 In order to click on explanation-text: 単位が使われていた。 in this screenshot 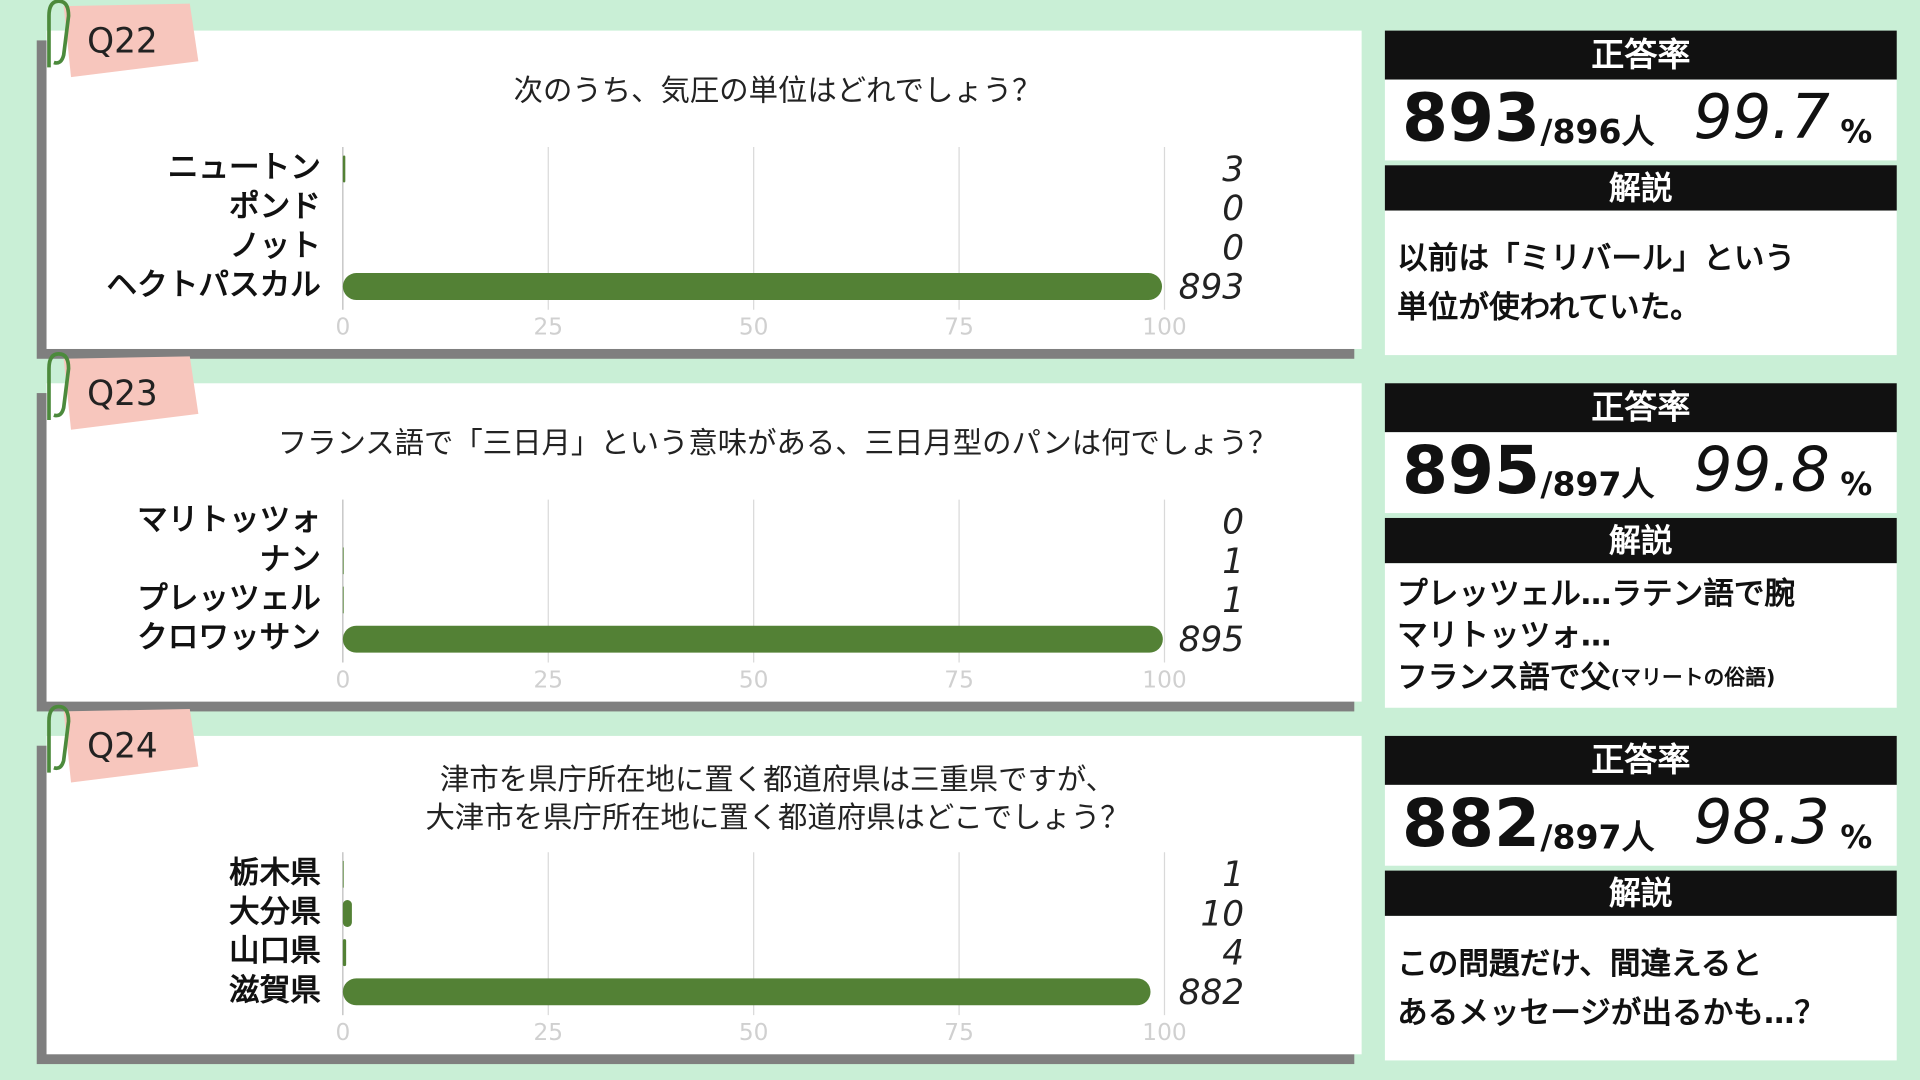, I will do `click(1549, 307)`.